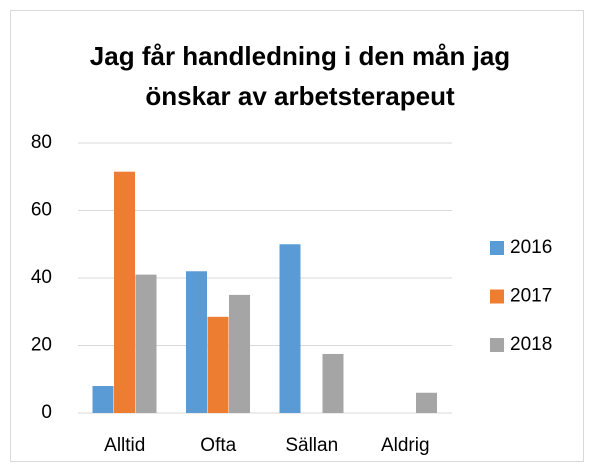 The height and width of the screenshot is (473, 594). What do you see at coordinates (531, 247) in the screenshot?
I see `legend-label: 2016` at bounding box center [531, 247].